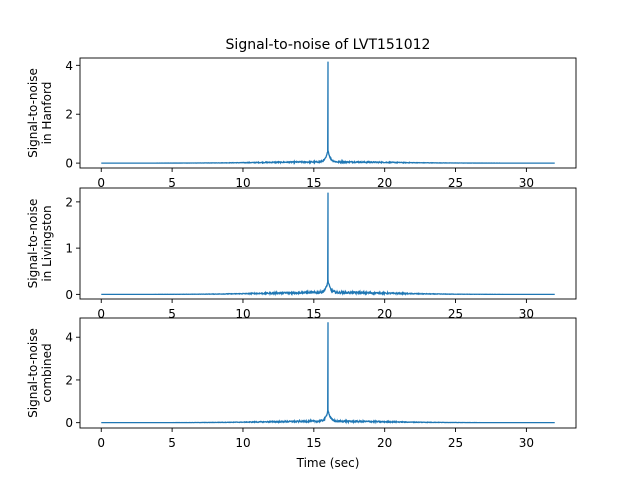 This screenshot has height=480, width=640. Describe the element at coordinates (328, 45) in the screenshot. I see `chart-title: Signal-to-noise of LVT151012` at that location.